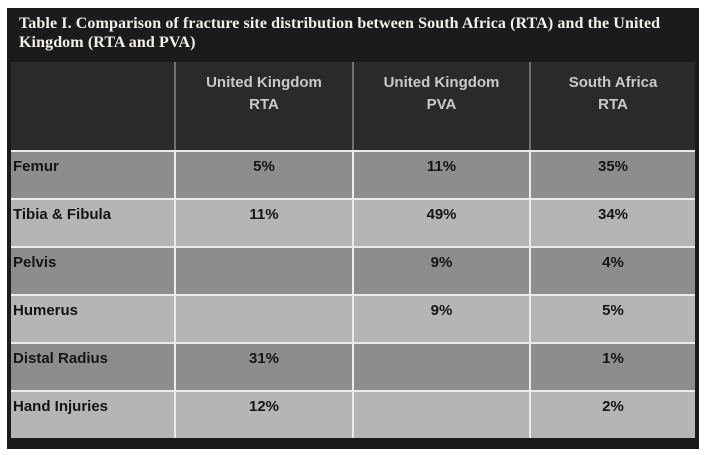  Describe the element at coordinates (92, 106) in the screenshot. I see `header-cell-empty` at that location.